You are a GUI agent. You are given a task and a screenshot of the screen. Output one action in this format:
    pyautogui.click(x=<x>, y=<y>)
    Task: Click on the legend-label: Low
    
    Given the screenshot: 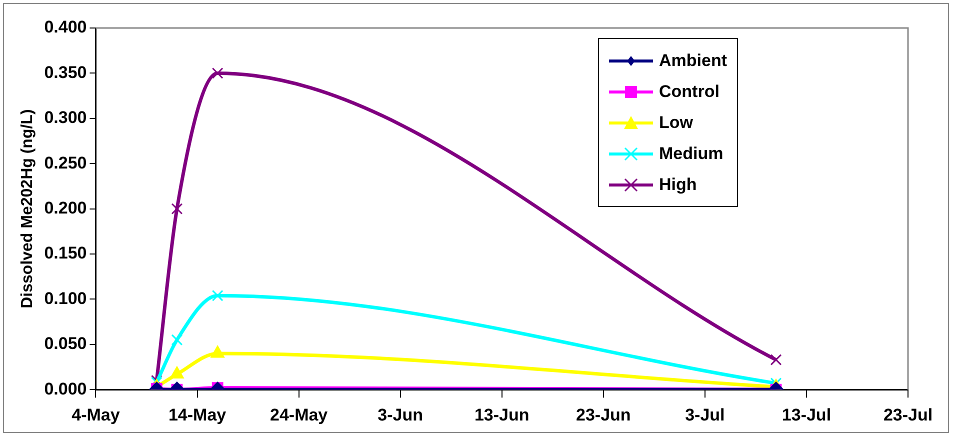 What is the action you would take?
    pyautogui.click(x=676, y=122)
    